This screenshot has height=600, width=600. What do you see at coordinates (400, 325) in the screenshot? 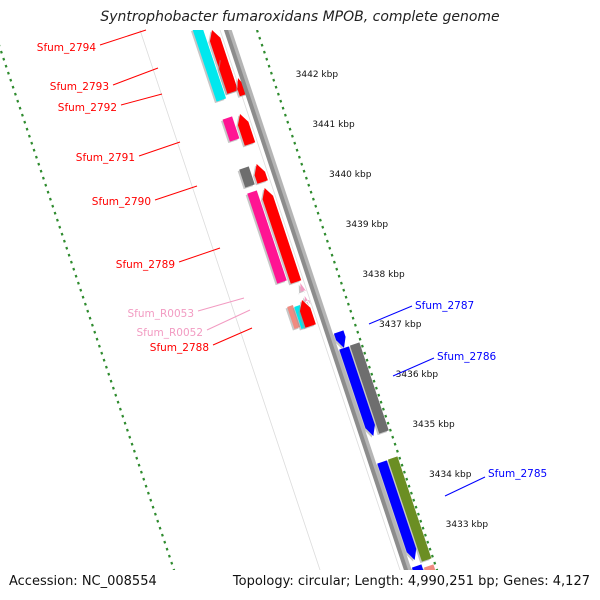
I see `ruler-tick-label: 3437 kbp` at bounding box center [400, 325].